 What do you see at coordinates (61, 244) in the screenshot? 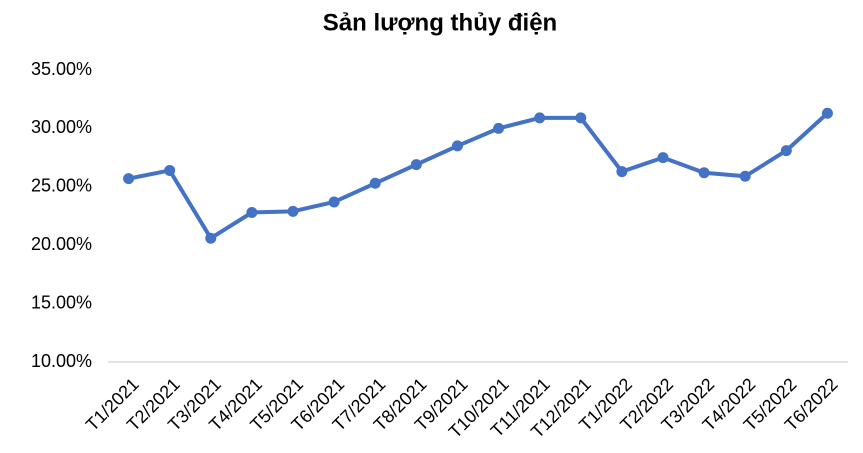
I see `y-tick-label: 20.00%` at bounding box center [61, 244].